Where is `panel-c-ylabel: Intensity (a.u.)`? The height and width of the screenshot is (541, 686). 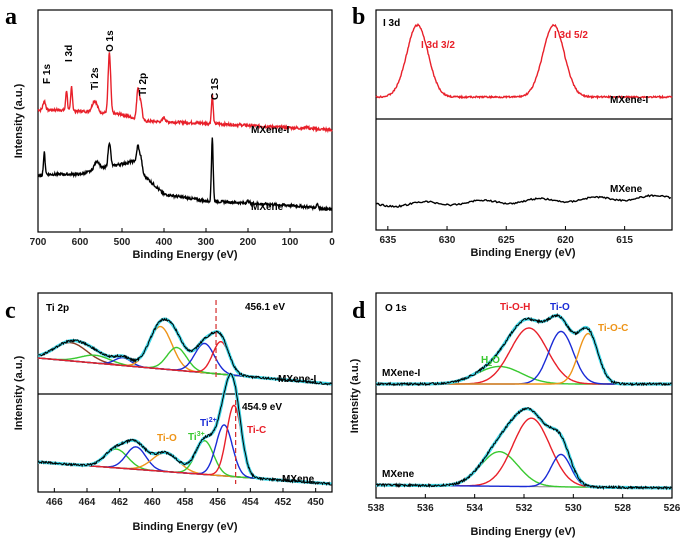
panel-c-ylabel: Intensity (a.u.) is located at coordinates (19, 392).